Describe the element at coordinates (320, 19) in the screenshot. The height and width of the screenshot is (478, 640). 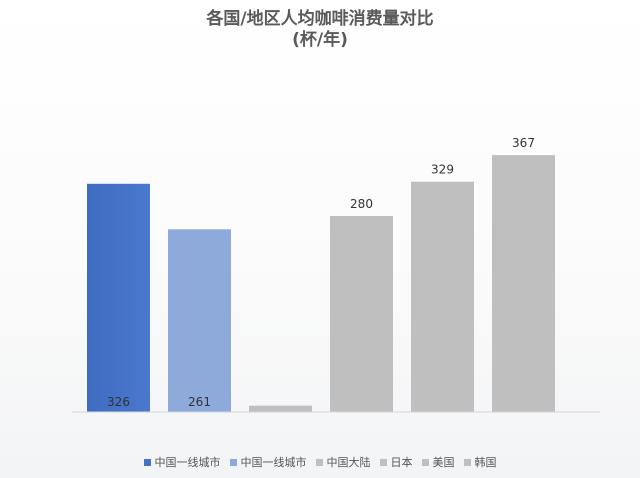
I see `chart-title: 各国/地区人均咖啡消费量对比` at that location.